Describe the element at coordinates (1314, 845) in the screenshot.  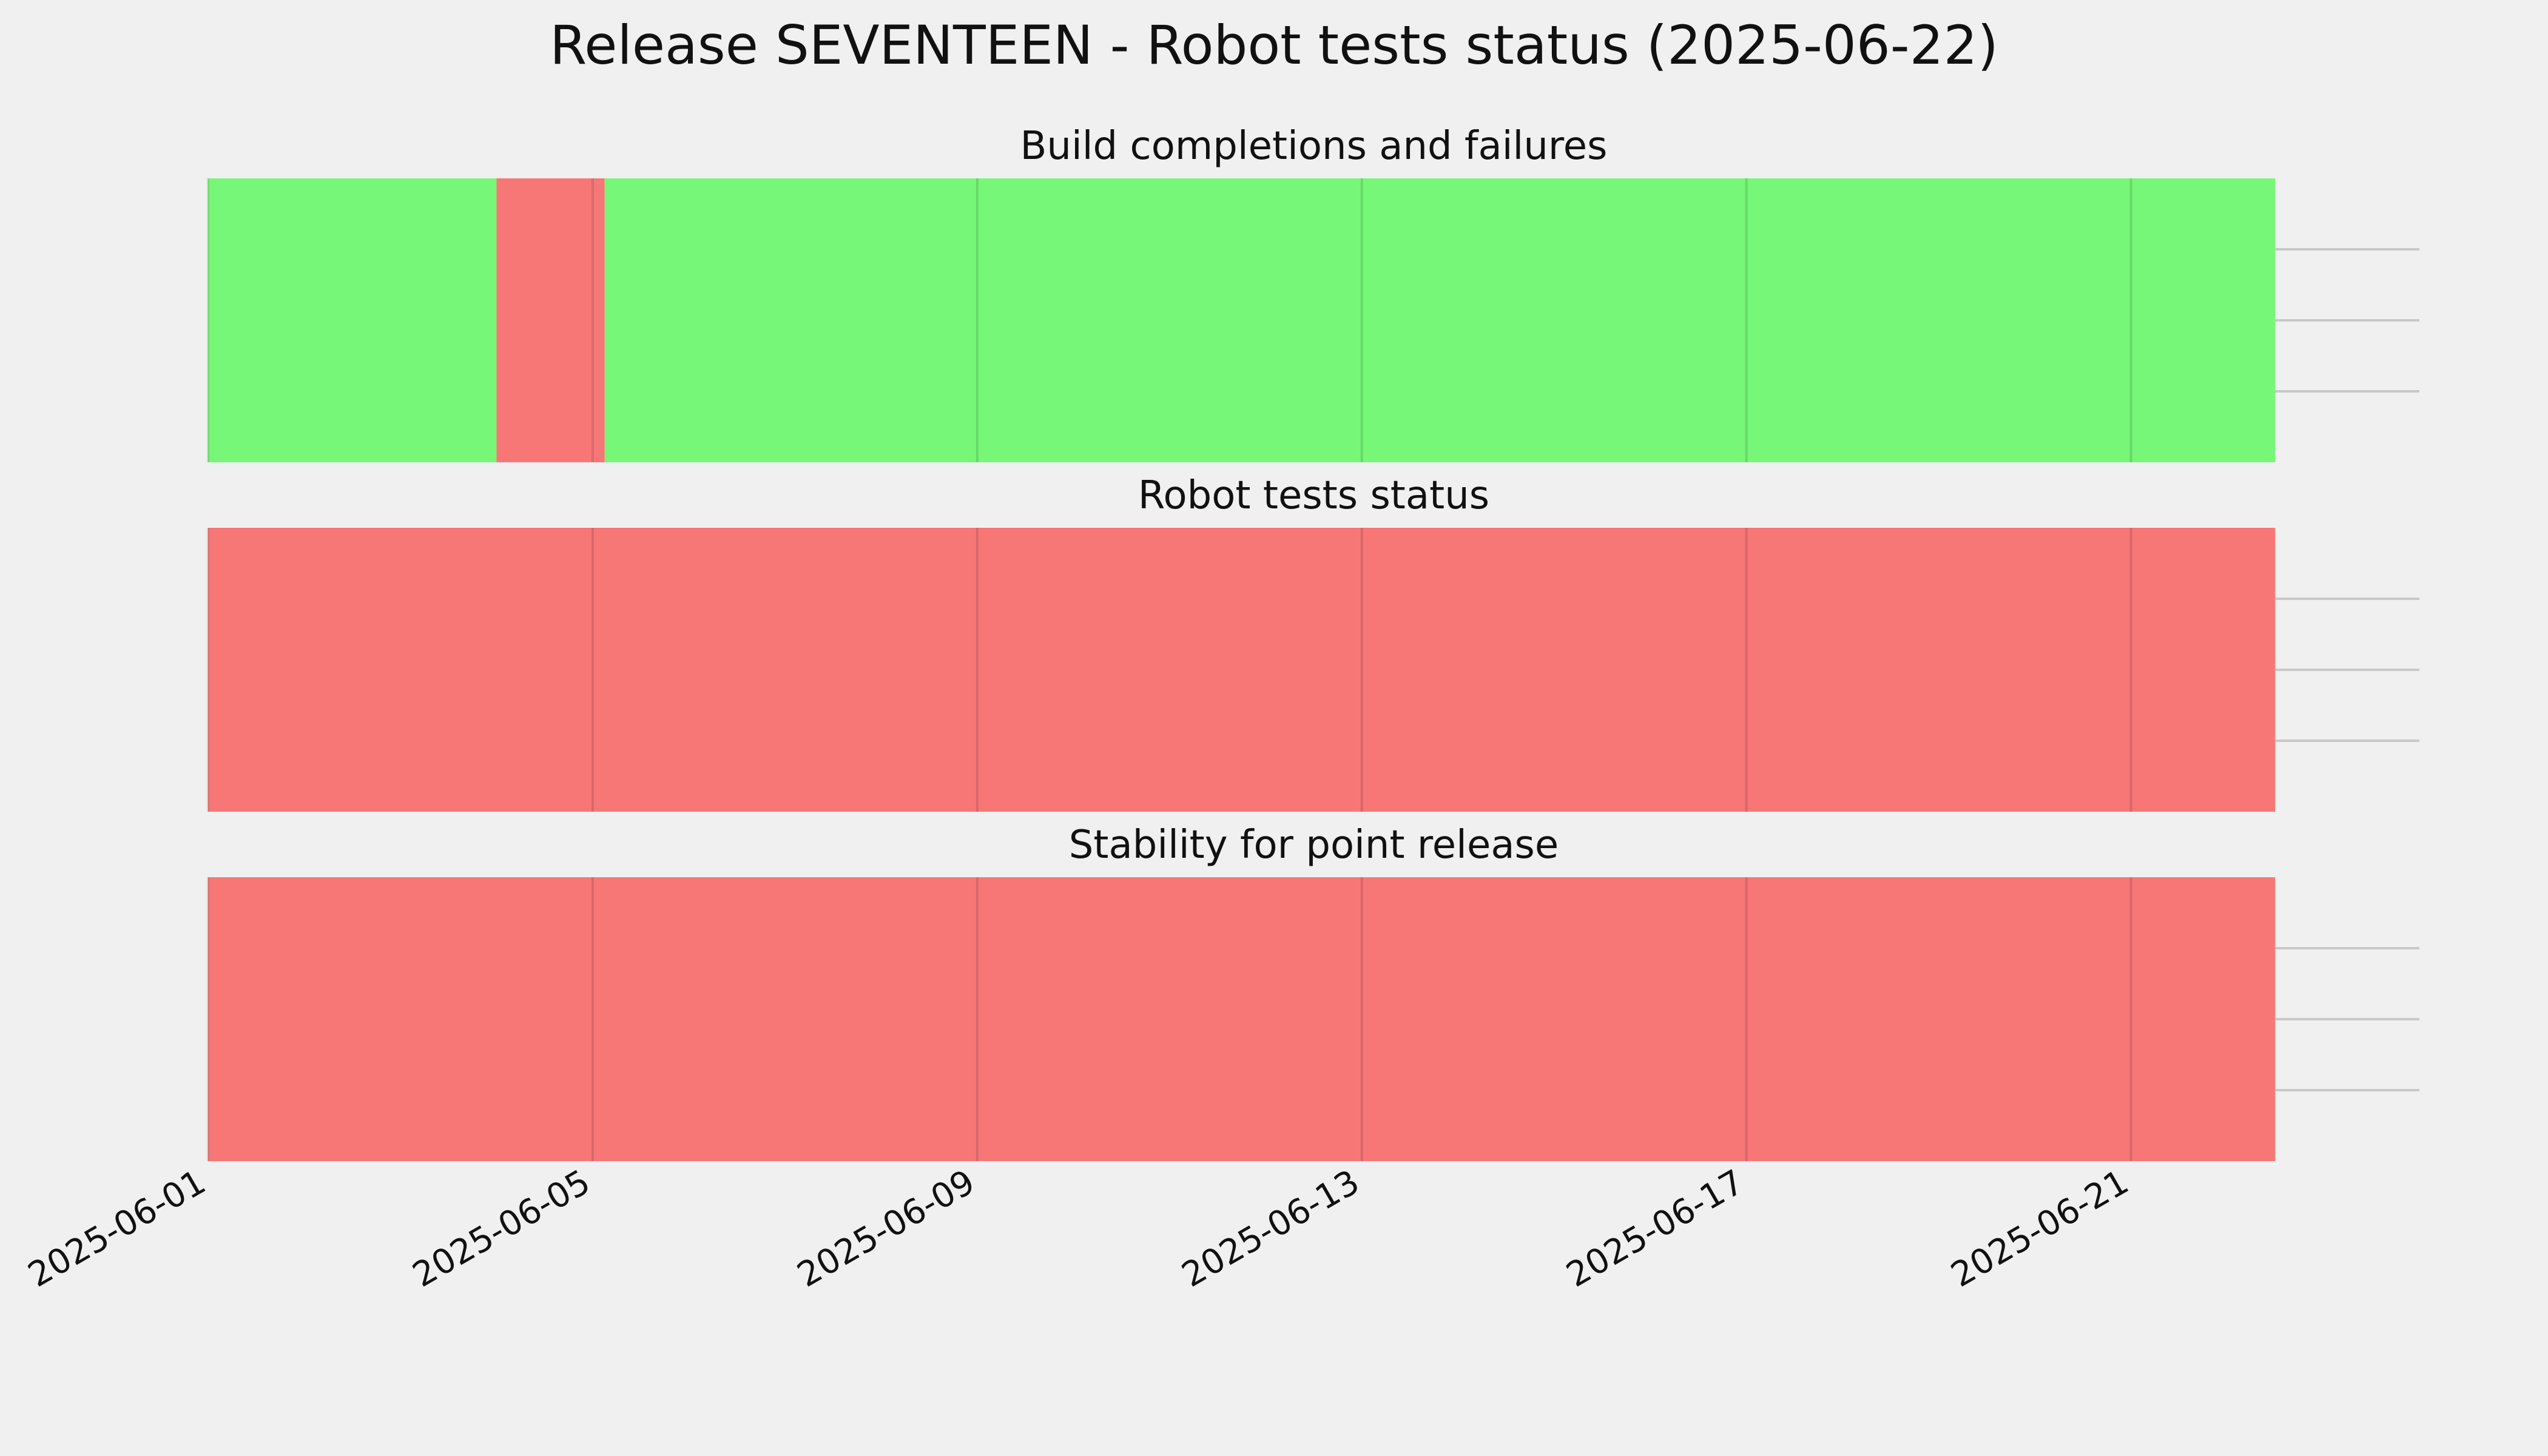
I see `panel-title: Stability for point release` at that location.